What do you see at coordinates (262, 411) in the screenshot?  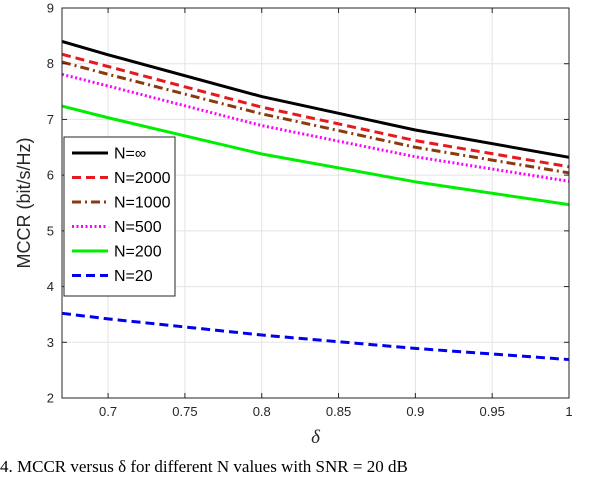 I see `x-tick-label: 0.8` at bounding box center [262, 411].